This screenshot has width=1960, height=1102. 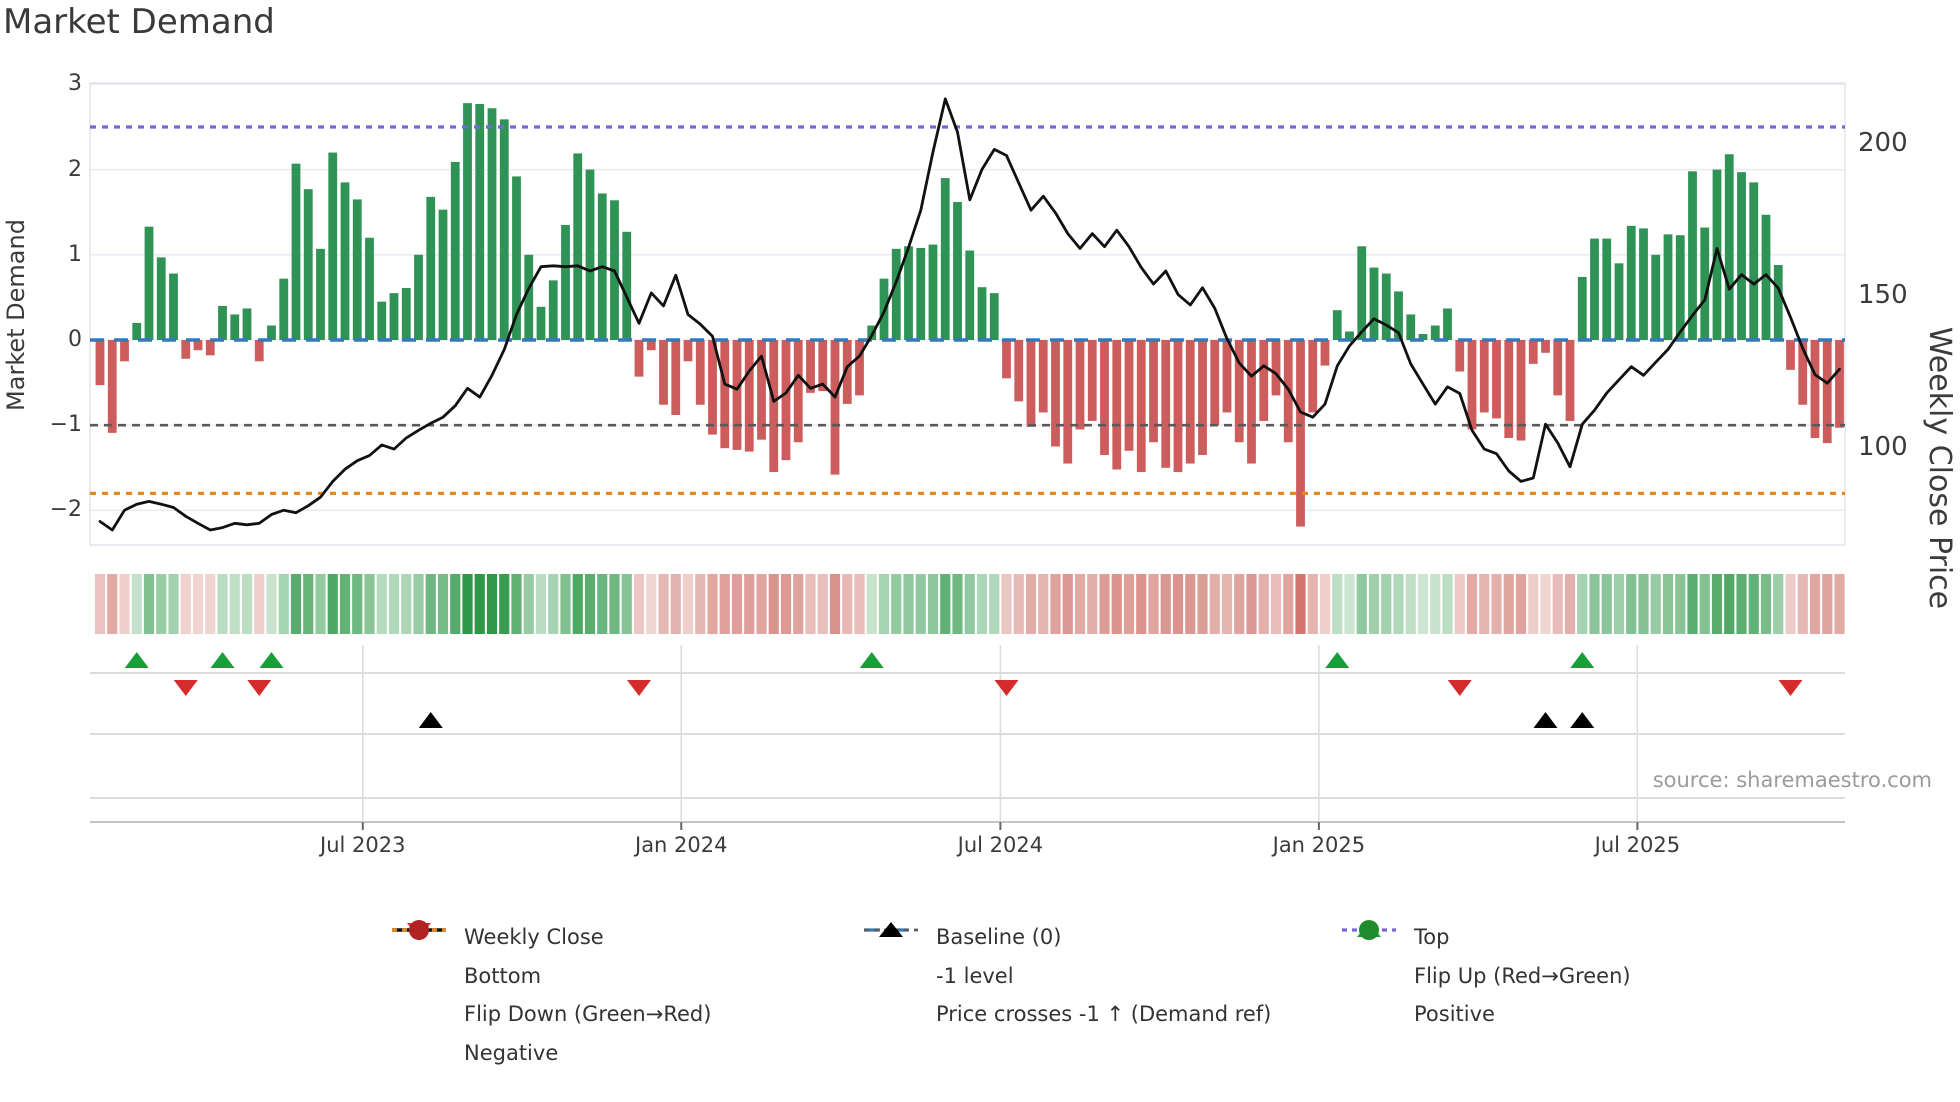 What do you see at coordinates (681, 845) in the screenshot?
I see `x-tick-label: Jan 2024` at bounding box center [681, 845].